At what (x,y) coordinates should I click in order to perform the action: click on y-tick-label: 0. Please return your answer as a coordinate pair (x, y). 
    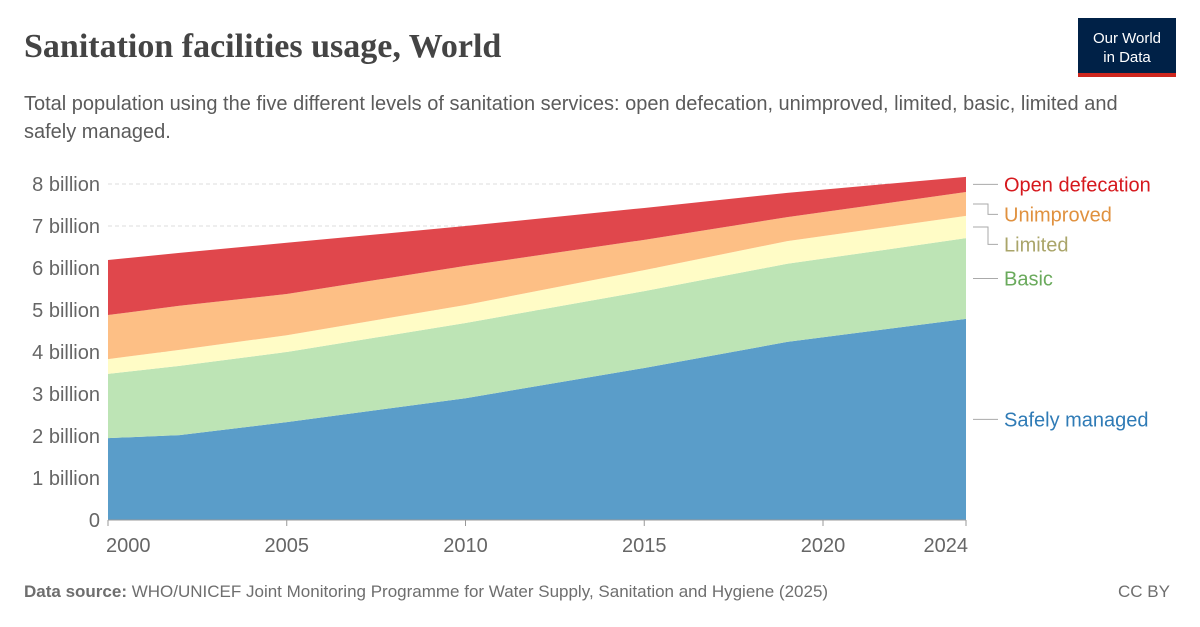
    Looking at the image, I should click on (94, 521).